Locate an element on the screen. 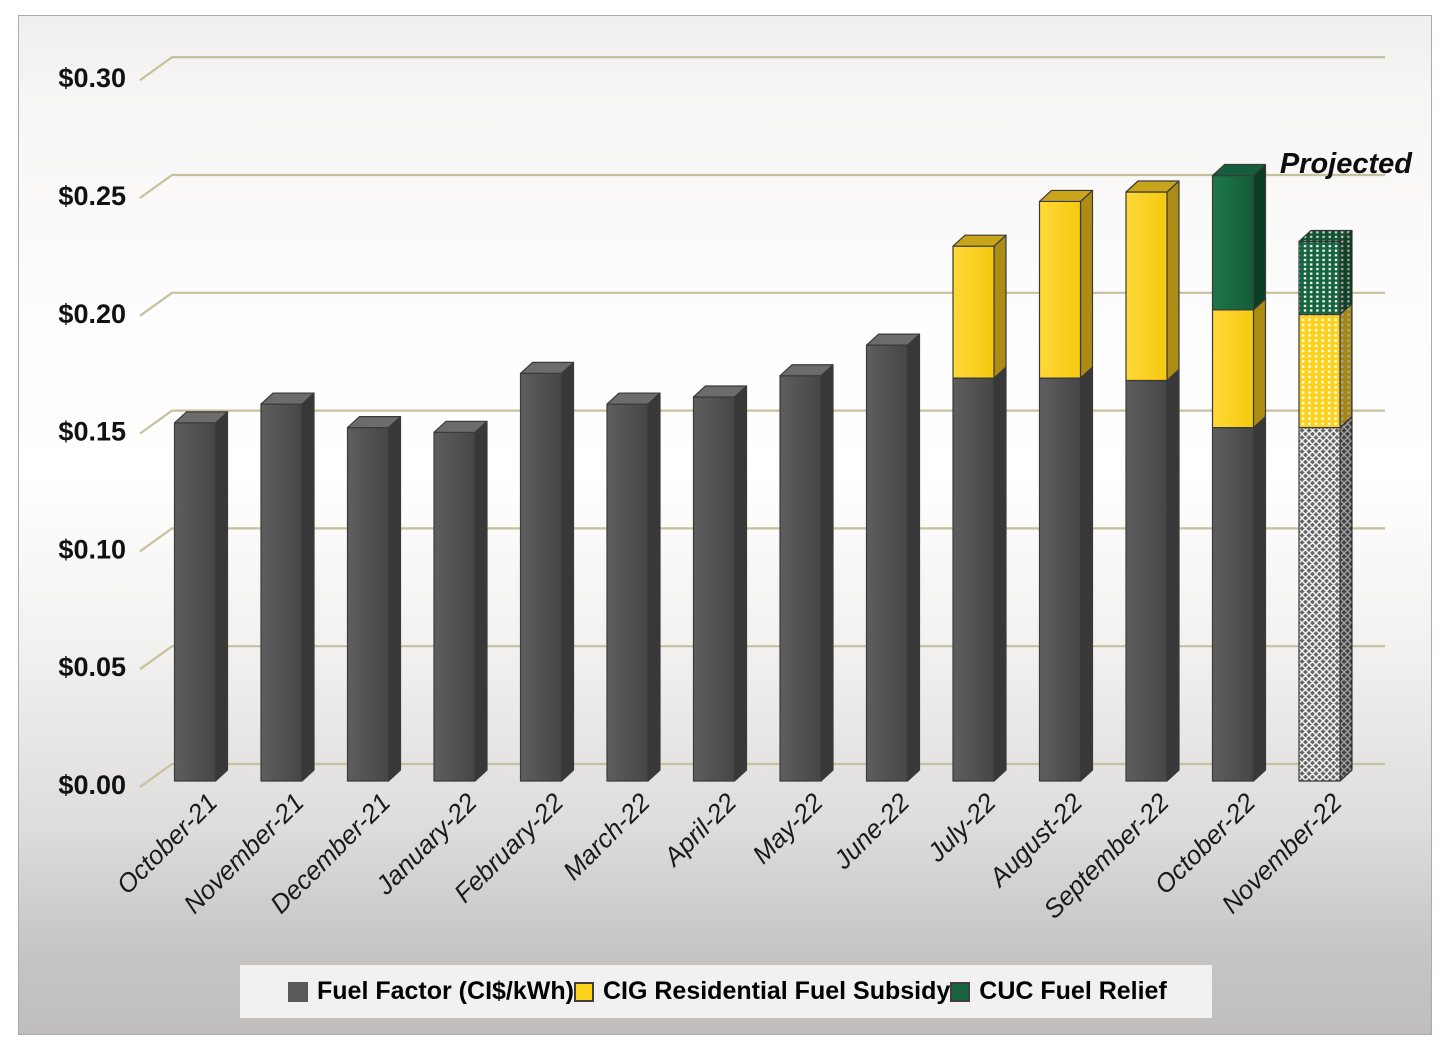 The image size is (1450, 1058). x-tick-may-22: May-22 is located at coordinates (787, 828).